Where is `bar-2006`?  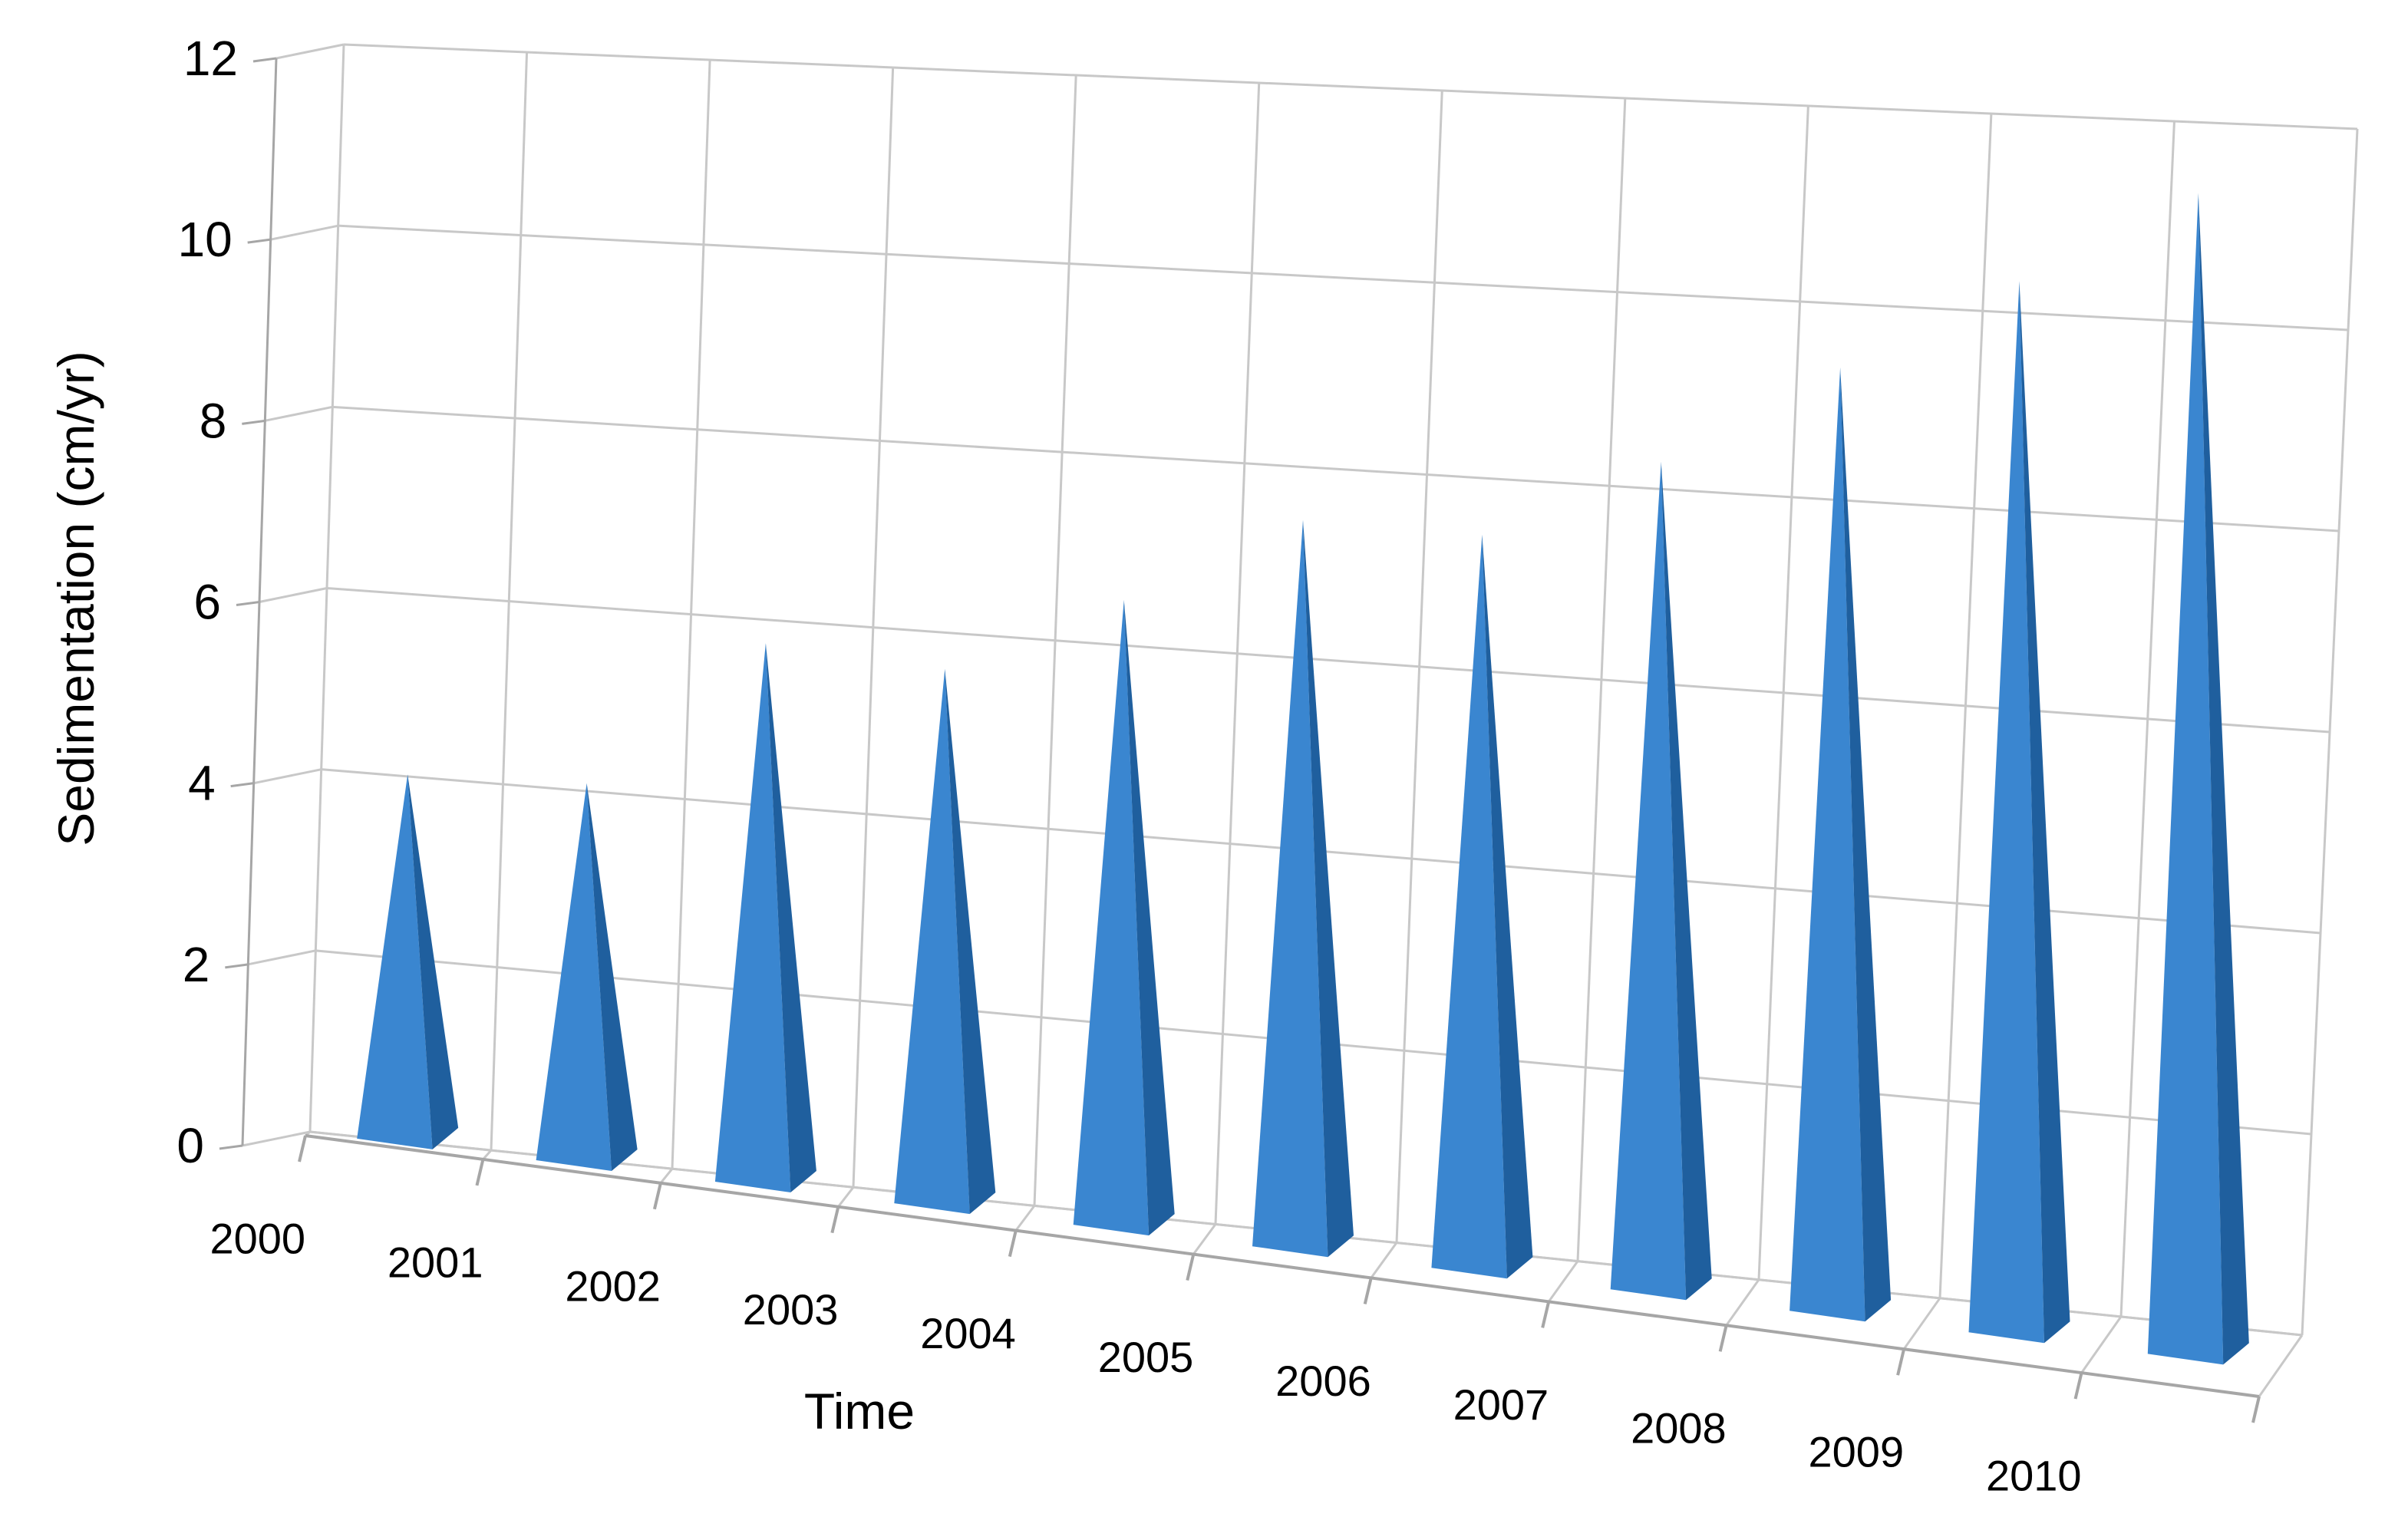
bar-2006 is located at coordinates (1482, 906).